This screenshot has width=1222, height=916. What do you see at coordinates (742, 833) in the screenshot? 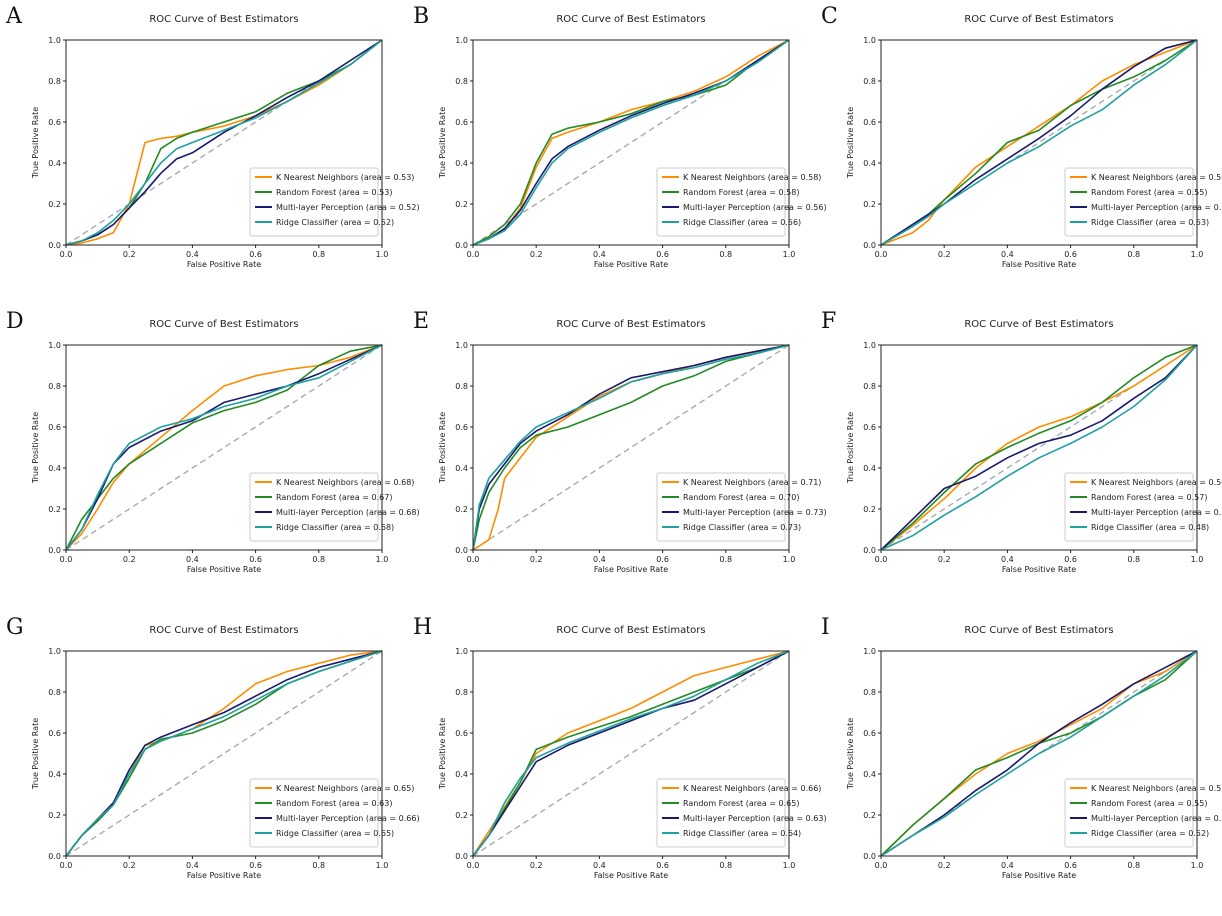
I see `legend-label-ridge: Ridge Classifier (area = 0.64)` at bounding box center [742, 833].